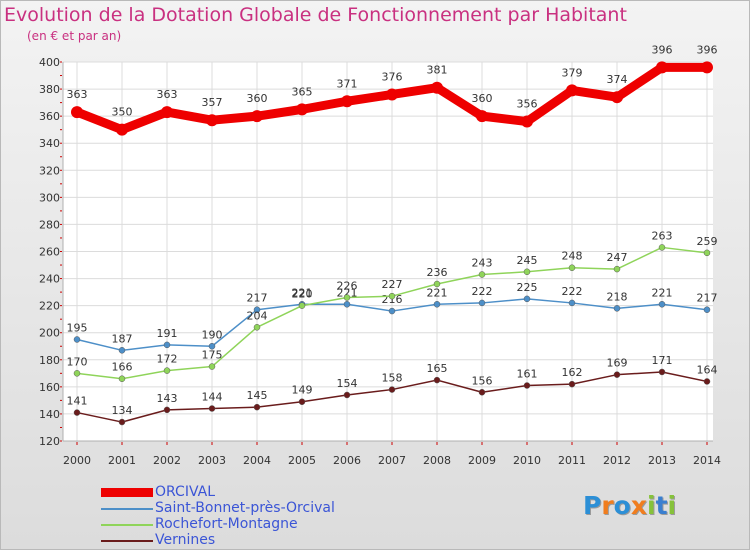  I want to click on data-label: 165, so click(437, 368).